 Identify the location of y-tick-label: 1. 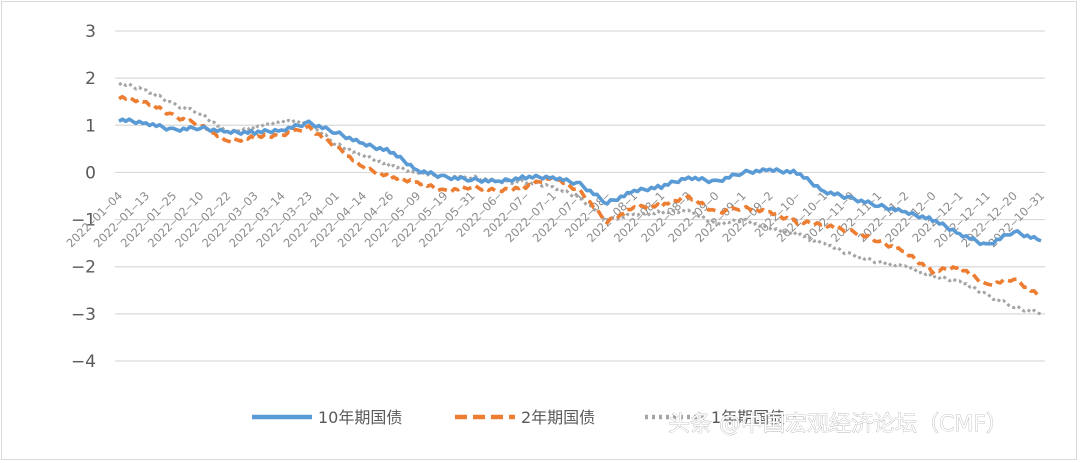
(90, 126).